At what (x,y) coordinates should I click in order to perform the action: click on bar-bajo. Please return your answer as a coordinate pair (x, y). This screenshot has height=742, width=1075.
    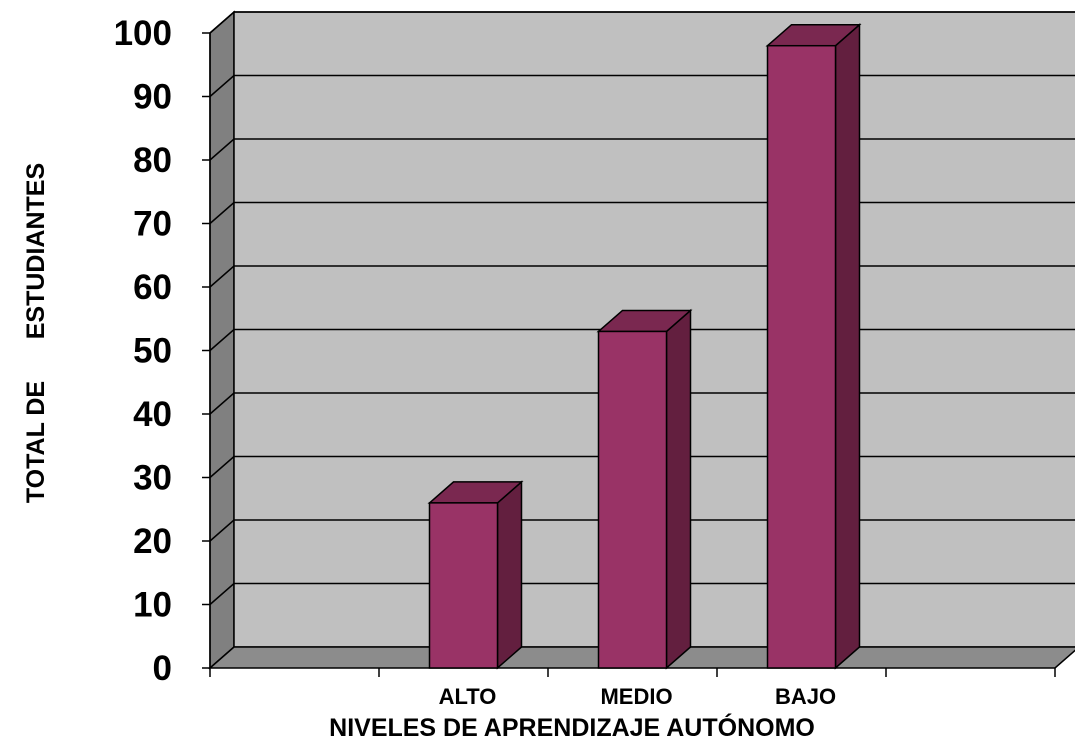
    Looking at the image, I should click on (813, 346).